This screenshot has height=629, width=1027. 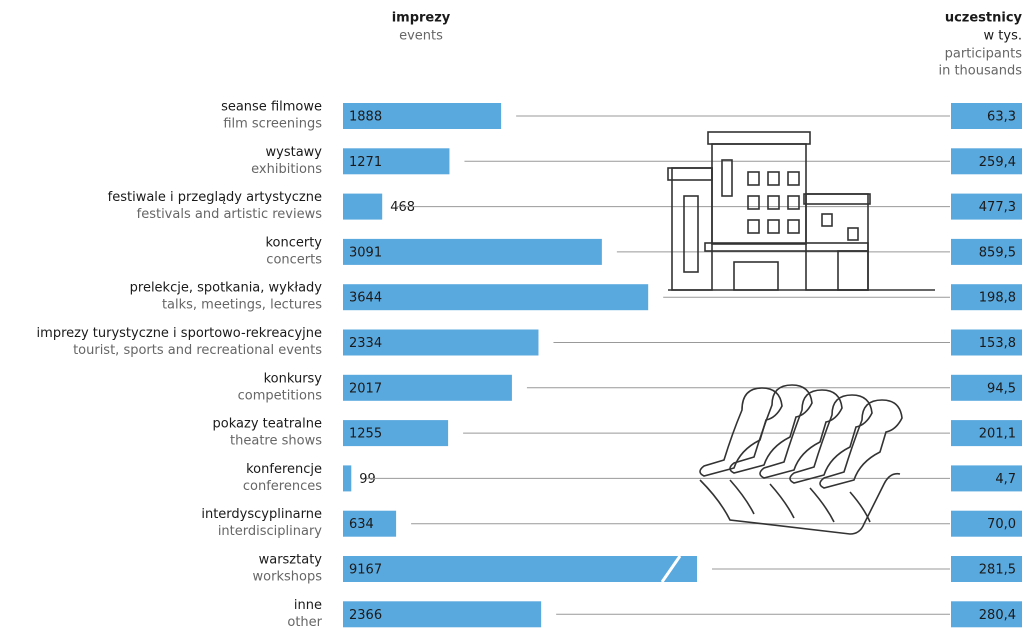 What do you see at coordinates (261, 514) in the screenshot?
I see `category-label: interdyscyplinarne` at bounding box center [261, 514].